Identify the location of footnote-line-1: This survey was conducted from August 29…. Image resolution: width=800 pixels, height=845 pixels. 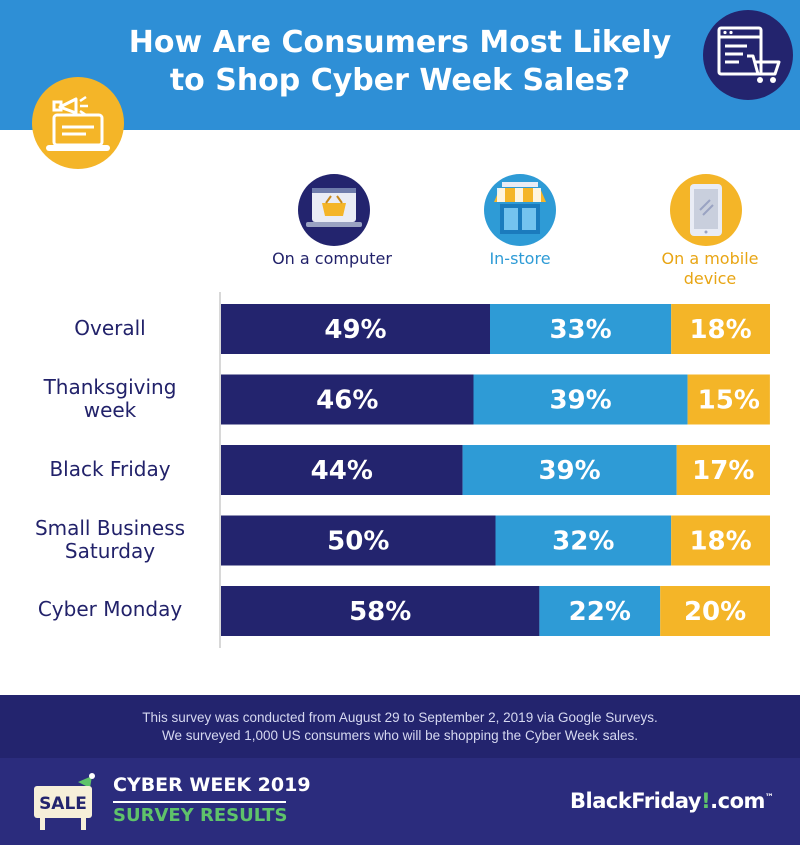
(400, 717).